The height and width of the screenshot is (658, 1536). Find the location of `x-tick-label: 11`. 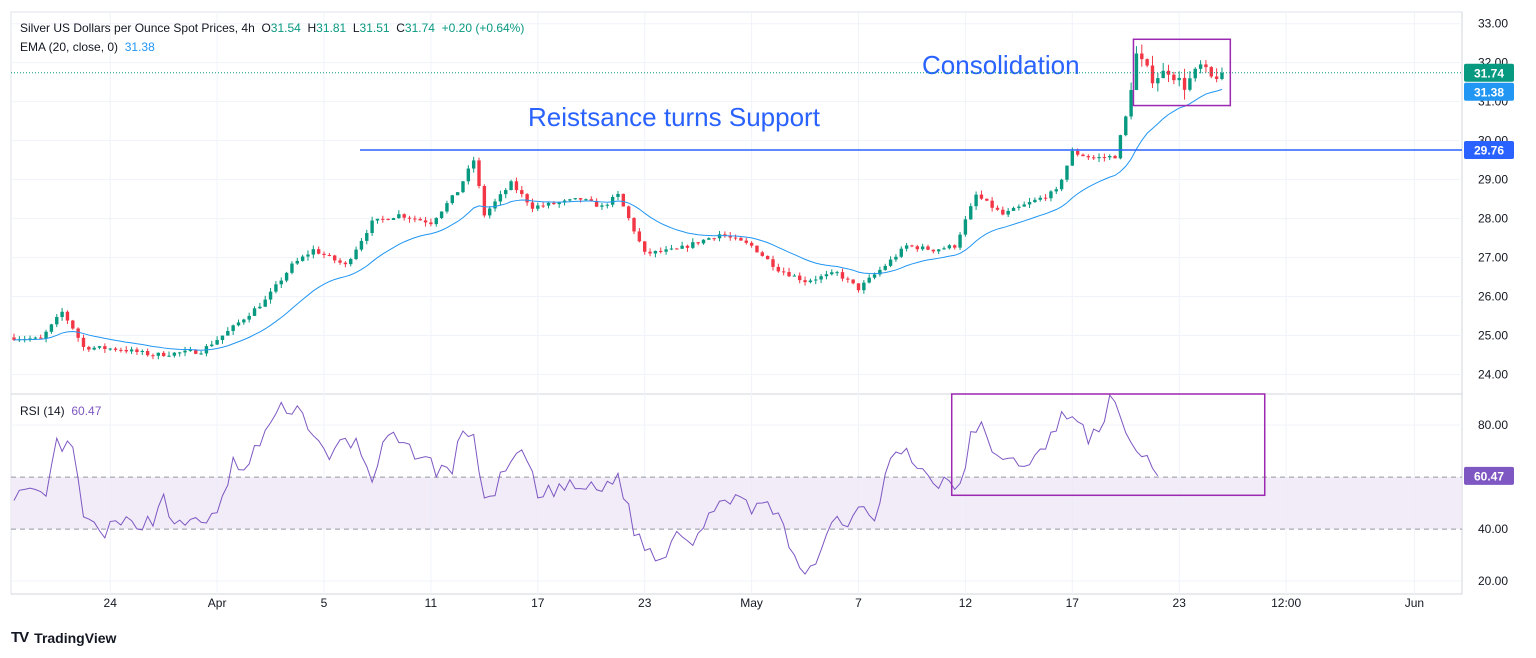

x-tick-label: 11 is located at coordinates (431, 603).